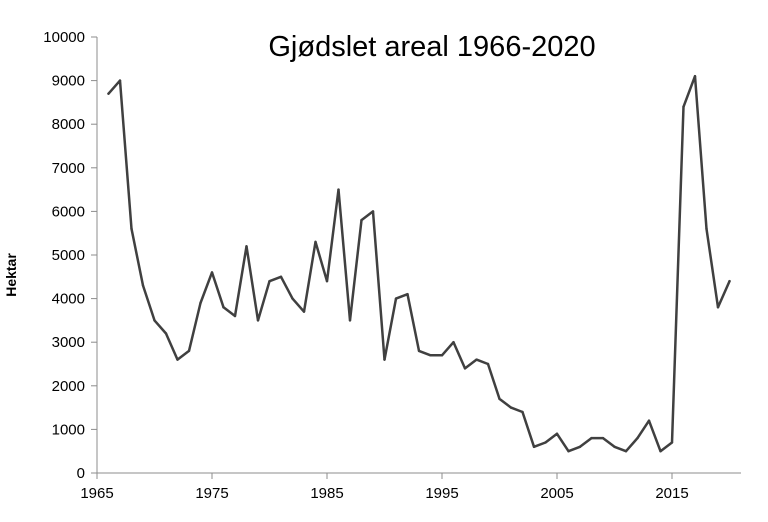  What do you see at coordinates (11, 275) in the screenshot?
I see `y-axis-label: Hektar` at bounding box center [11, 275].